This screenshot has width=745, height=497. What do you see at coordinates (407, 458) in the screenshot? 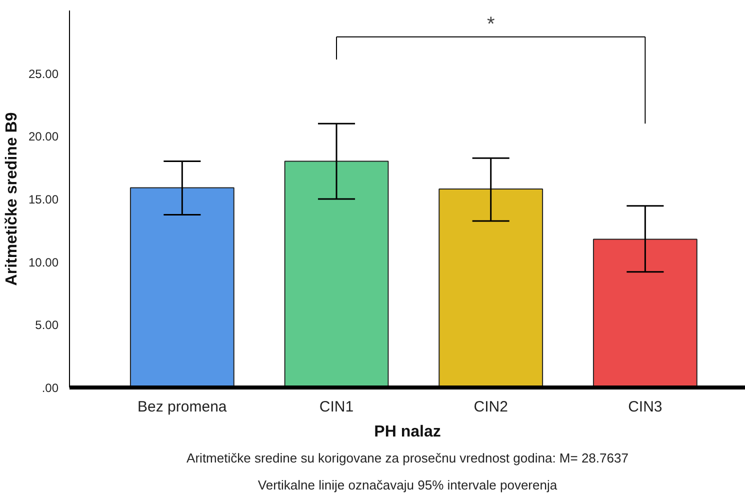
I see `text: Aritmetičke sredine su korigovane za prosečnu vrednost godina: M= 28.7637` at bounding box center [407, 458].